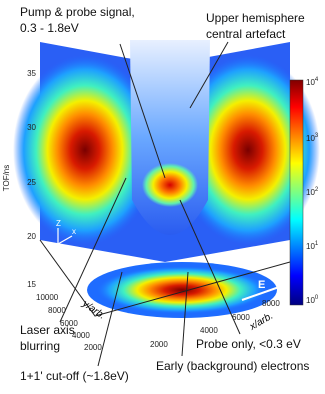 Image resolution: width=325 pixels, height=394 pixels. What do you see at coordinates (248, 344) in the screenshot?
I see `annotation: Probe only, <0.3 eV` at bounding box center [248, 344].